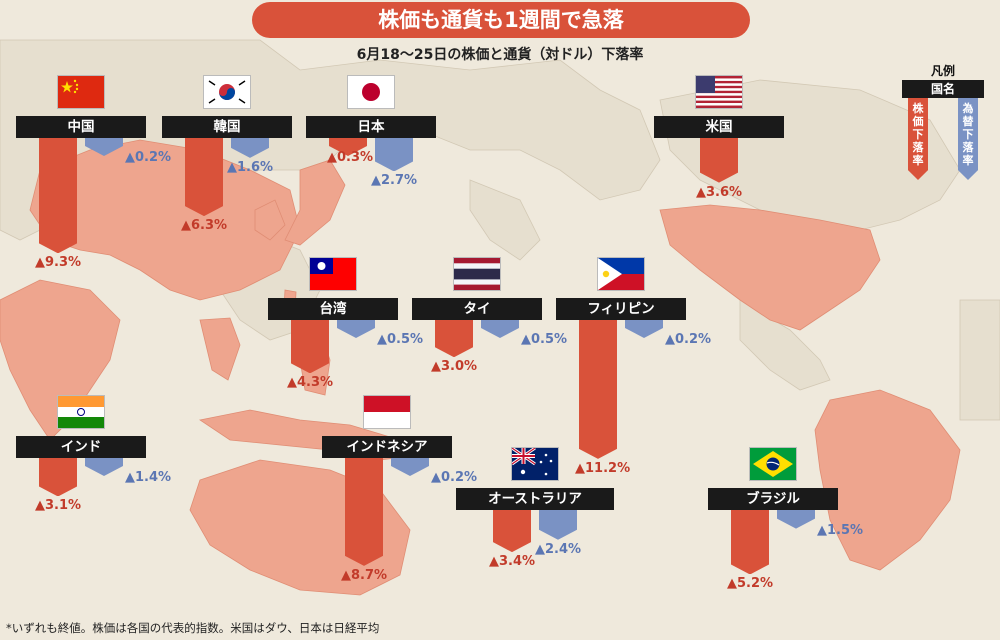 The width and height of the screenshot is (1000, 640). I want to click on stock-value-label: ▲11.2%, so click(603, 468).